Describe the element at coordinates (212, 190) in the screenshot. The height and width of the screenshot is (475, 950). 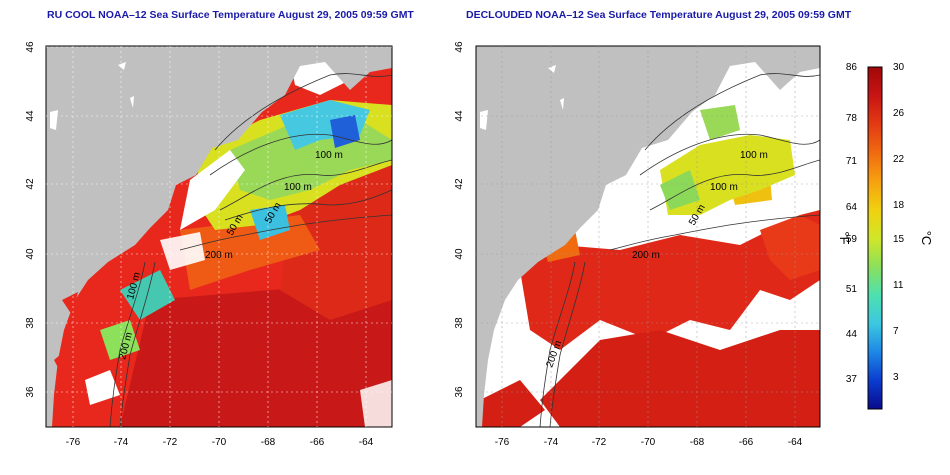
I see `cloud-area` at that location.